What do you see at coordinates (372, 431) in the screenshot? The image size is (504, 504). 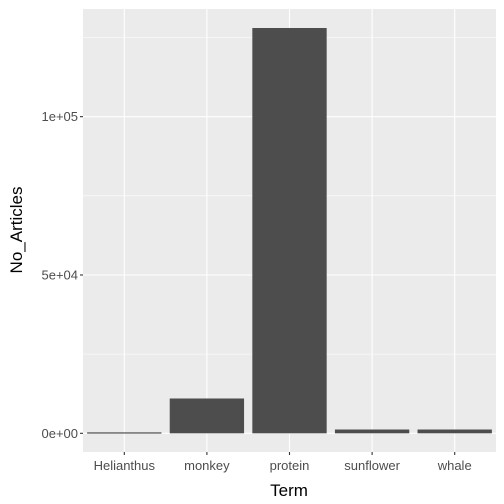 I see `bar-sunflower` at bounding box center [372, 431].